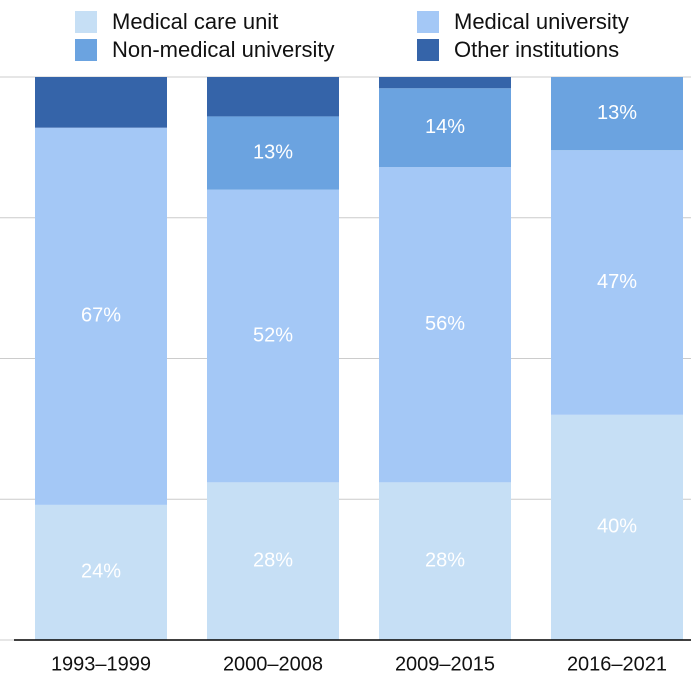 The height and width of the screenshot is (683, 691). Describe the element at coordinates (195, 21) in the screenshot. I see `legend-label: Medical care unit` at that location.